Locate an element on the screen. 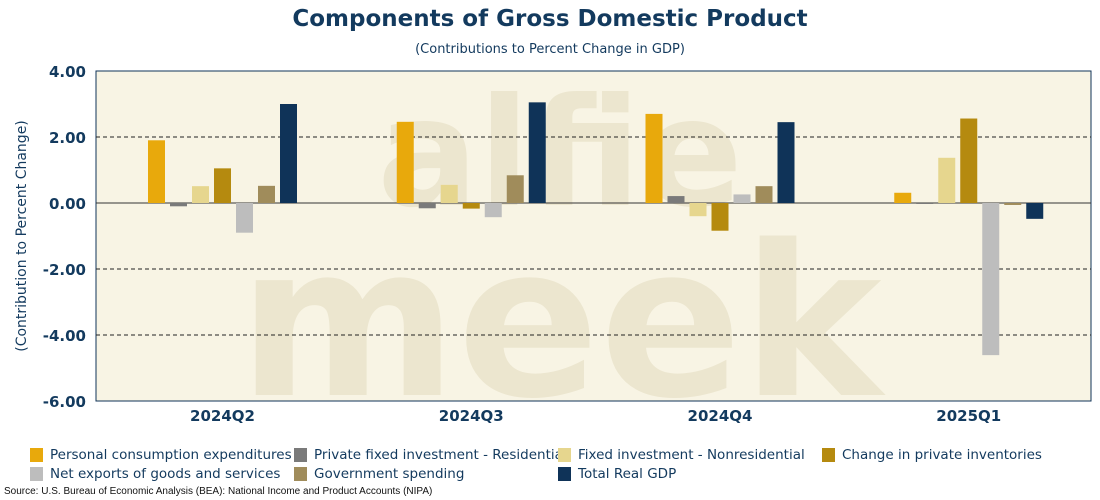 This screenshot has width=1100, height=500. x-tick-label: 2024Q3 is located at coordinates (471, 416).